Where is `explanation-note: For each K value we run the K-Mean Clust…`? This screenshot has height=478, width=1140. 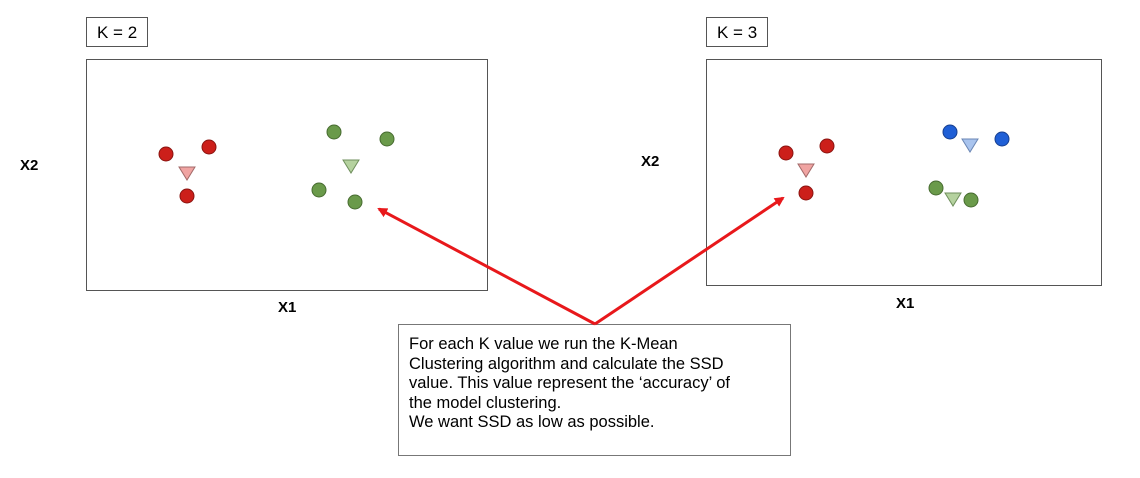 explanation-note: For each K value we run the K-Mean Clust… is located at coordinates (594, 390).